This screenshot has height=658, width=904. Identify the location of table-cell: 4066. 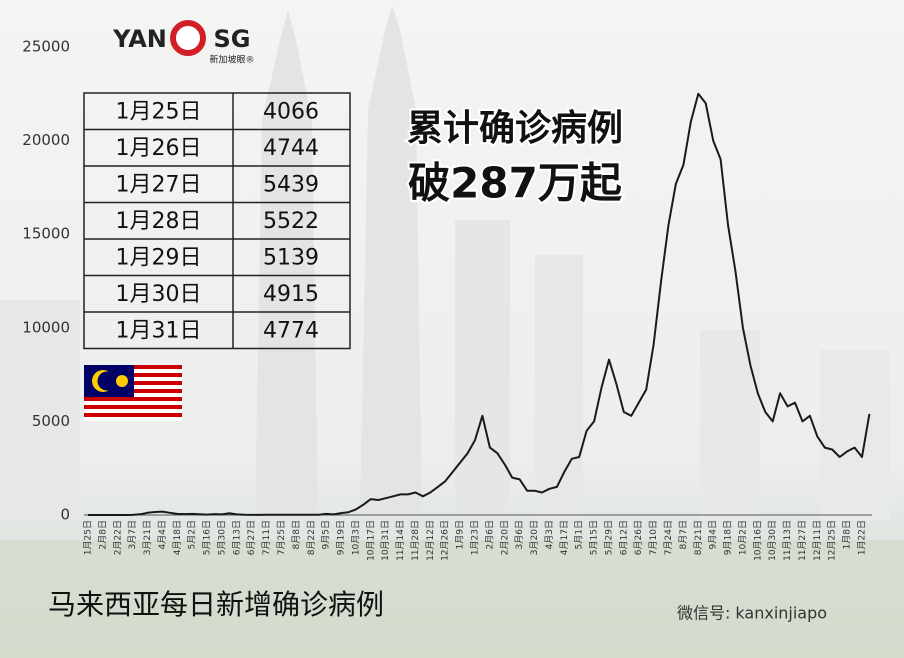
(291, 111).